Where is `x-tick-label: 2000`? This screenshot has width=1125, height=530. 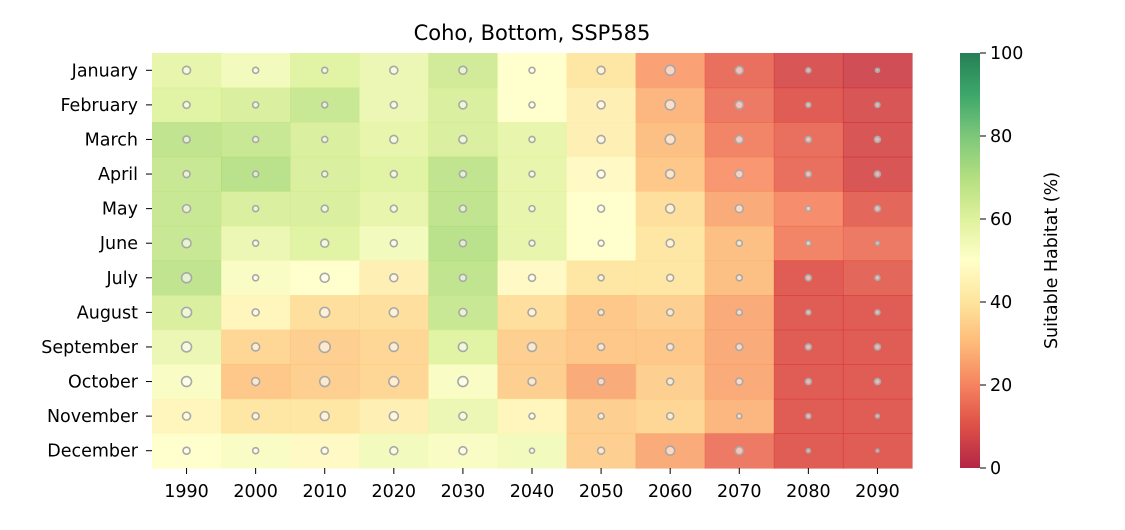 x-tick-label: 2000 is located at coordinates (255, 492).